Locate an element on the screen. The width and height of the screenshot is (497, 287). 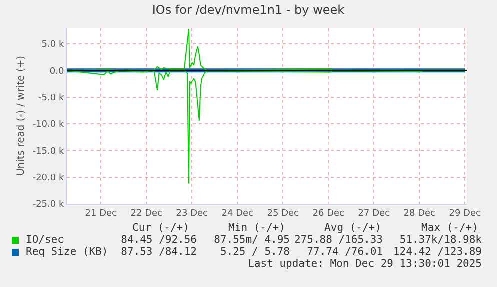
y-tick-label: 5.0 k is located at coordinates (53, 45).